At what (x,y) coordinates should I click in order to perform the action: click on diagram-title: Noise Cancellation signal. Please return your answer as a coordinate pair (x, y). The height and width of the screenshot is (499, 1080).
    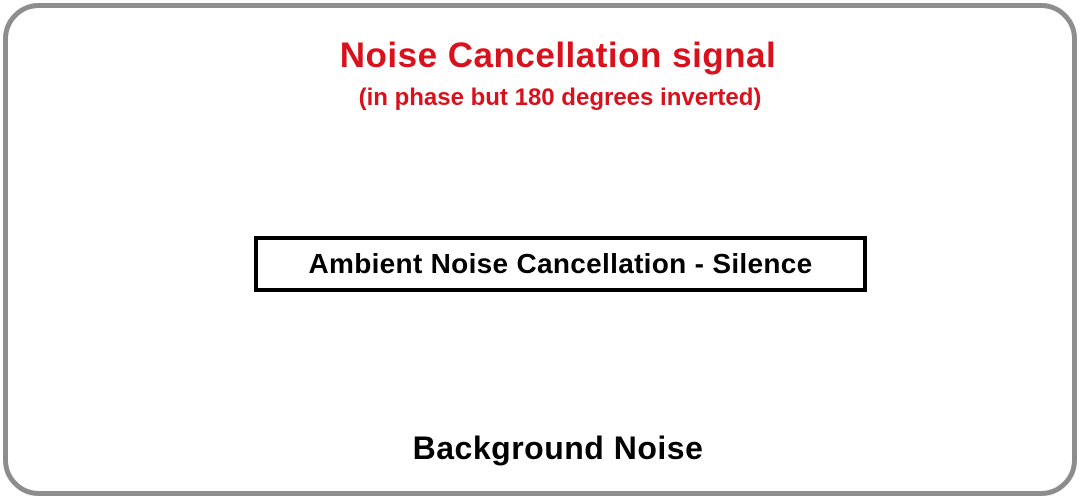
    Looking at the image, I should click on (558, 55).